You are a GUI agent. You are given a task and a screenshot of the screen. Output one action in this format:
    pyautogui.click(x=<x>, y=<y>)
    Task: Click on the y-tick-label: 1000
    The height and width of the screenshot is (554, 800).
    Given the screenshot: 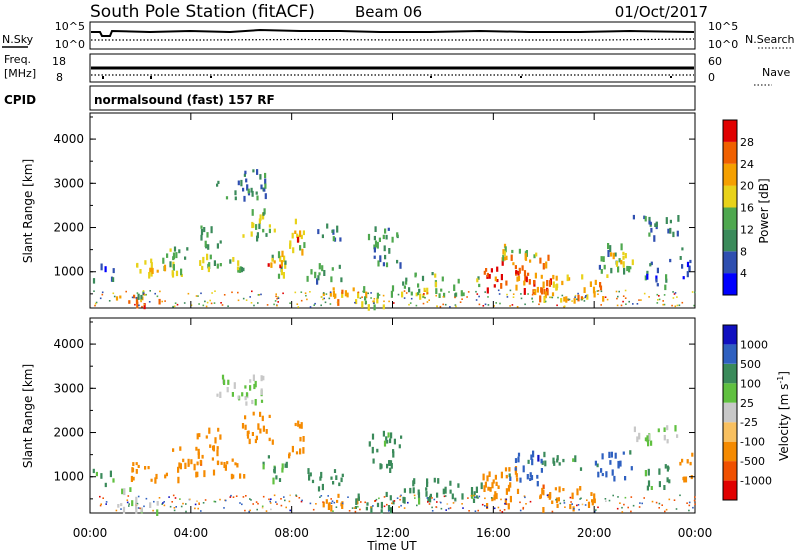 What is the action you would take?
    pyautogui.click(x=68, y=272)
    